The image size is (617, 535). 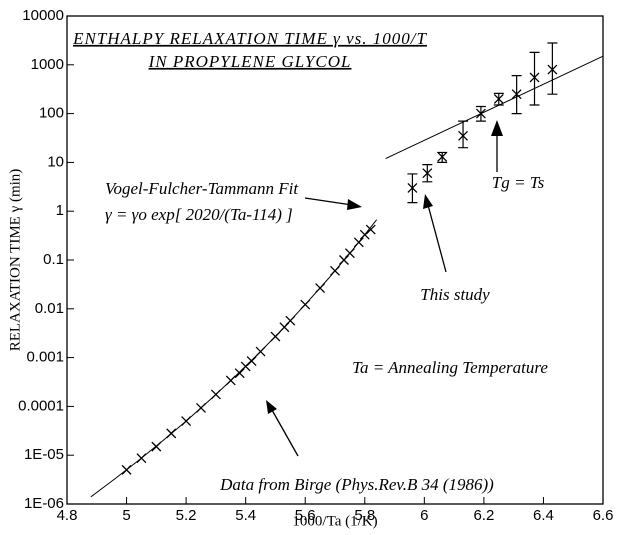 What do you see at coordinates (249, 38) in the screenshot?
I see `chart-title: ENTHALPY RELAXATION TIME γ vs. 1000/T` at bounding box center [249, 38].